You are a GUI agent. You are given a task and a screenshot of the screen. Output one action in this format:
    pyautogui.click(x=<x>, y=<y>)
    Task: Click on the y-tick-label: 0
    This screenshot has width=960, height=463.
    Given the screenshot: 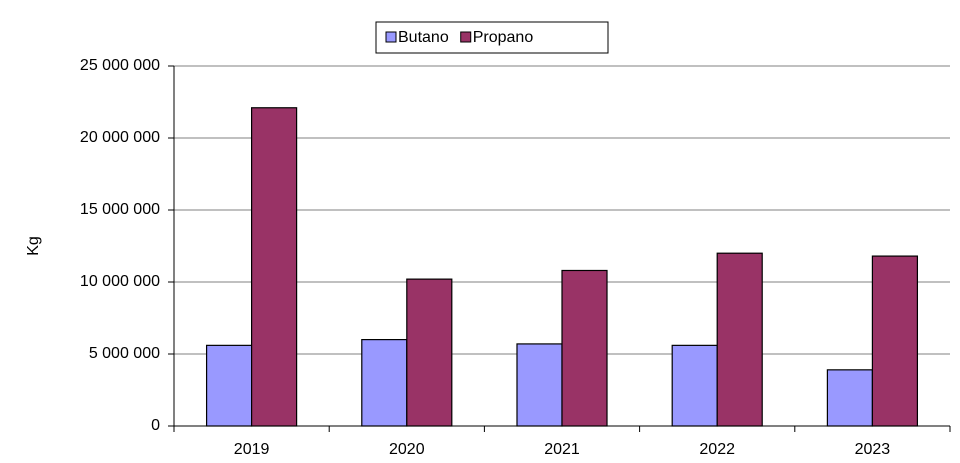 What is the action you would take?
    pyautogui.click(x=155, y=425)
    